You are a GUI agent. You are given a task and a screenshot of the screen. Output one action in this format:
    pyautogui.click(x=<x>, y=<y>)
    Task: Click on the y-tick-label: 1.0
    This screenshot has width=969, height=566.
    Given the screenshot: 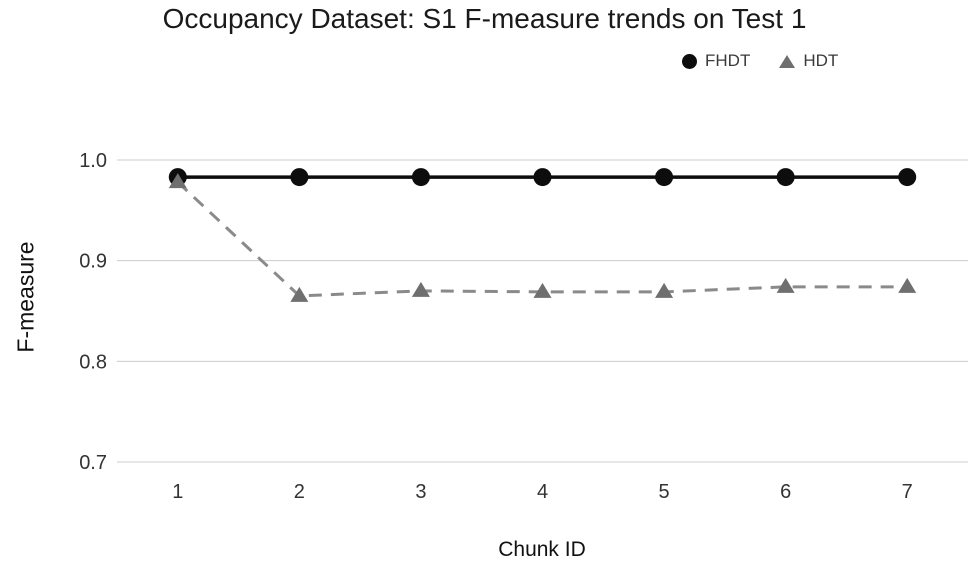 What is the action you would take?
    pyautogui.click(x=93, y=161)
    